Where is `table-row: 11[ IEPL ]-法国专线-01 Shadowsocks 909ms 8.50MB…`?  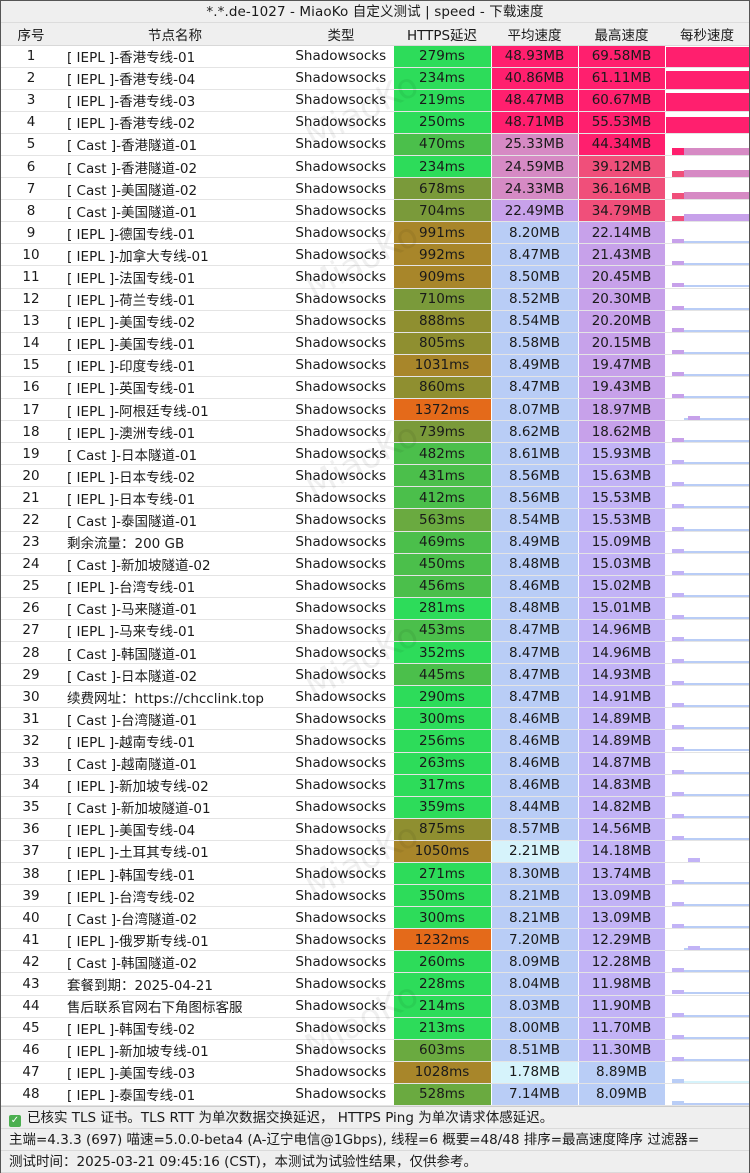 table-row: 11[ IEPL ]-法国专线-01 Shadowsocks 909ms 8.50MB… is located at coordinates (375, 277).